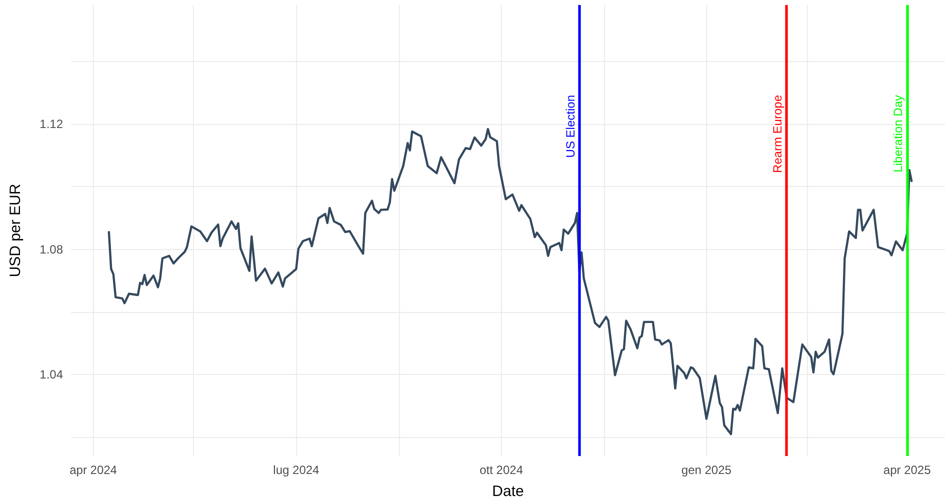  I want to click on x-tick-label: gen 2025, so click(706, 470).